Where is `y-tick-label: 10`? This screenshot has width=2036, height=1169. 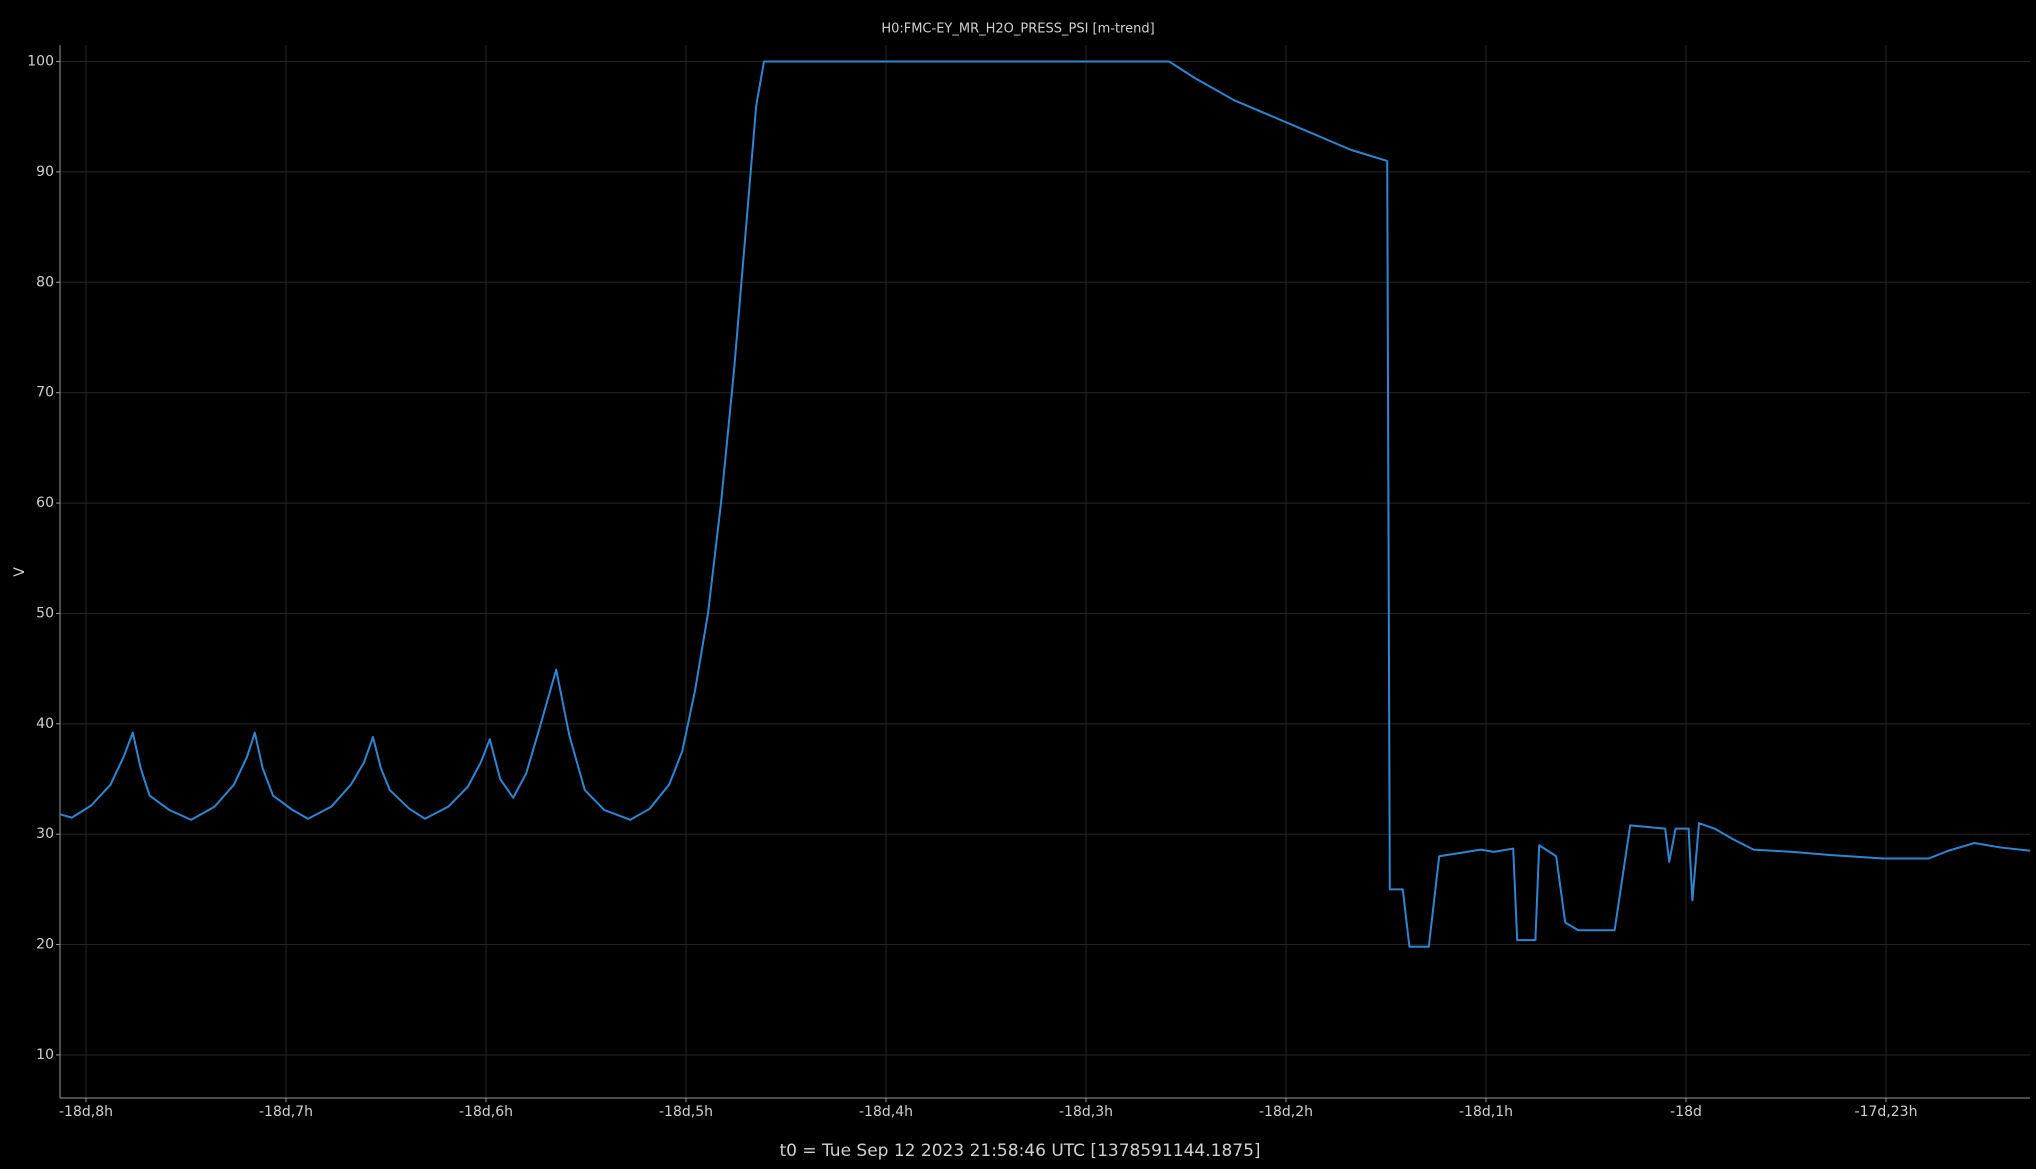
y-tick-label: 10 is located at coordinates (45, 1055).